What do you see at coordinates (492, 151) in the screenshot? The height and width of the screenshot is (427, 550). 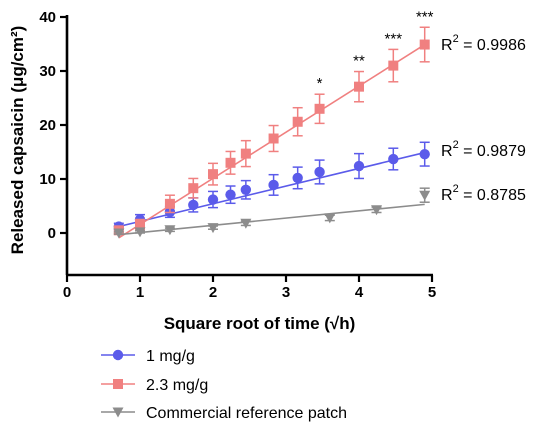 I see `r2-value: = 0.9879` at bounding box center [492, 151].